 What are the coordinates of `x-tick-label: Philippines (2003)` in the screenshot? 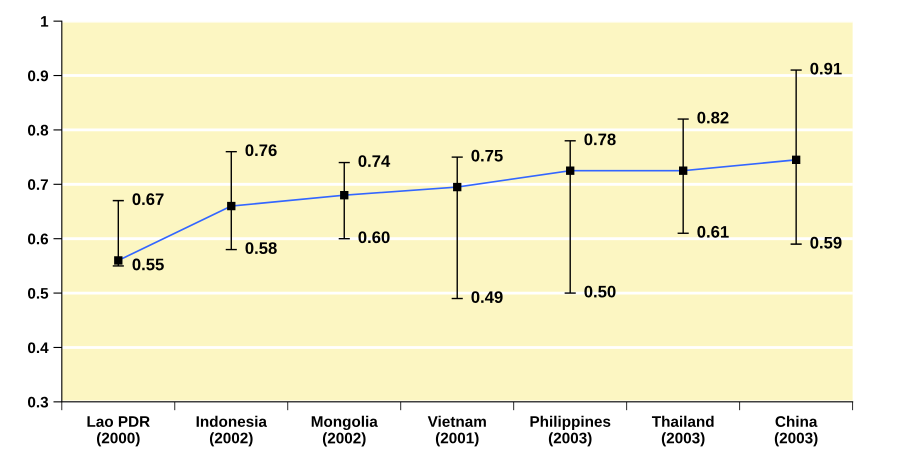 It's located at (570, 431).